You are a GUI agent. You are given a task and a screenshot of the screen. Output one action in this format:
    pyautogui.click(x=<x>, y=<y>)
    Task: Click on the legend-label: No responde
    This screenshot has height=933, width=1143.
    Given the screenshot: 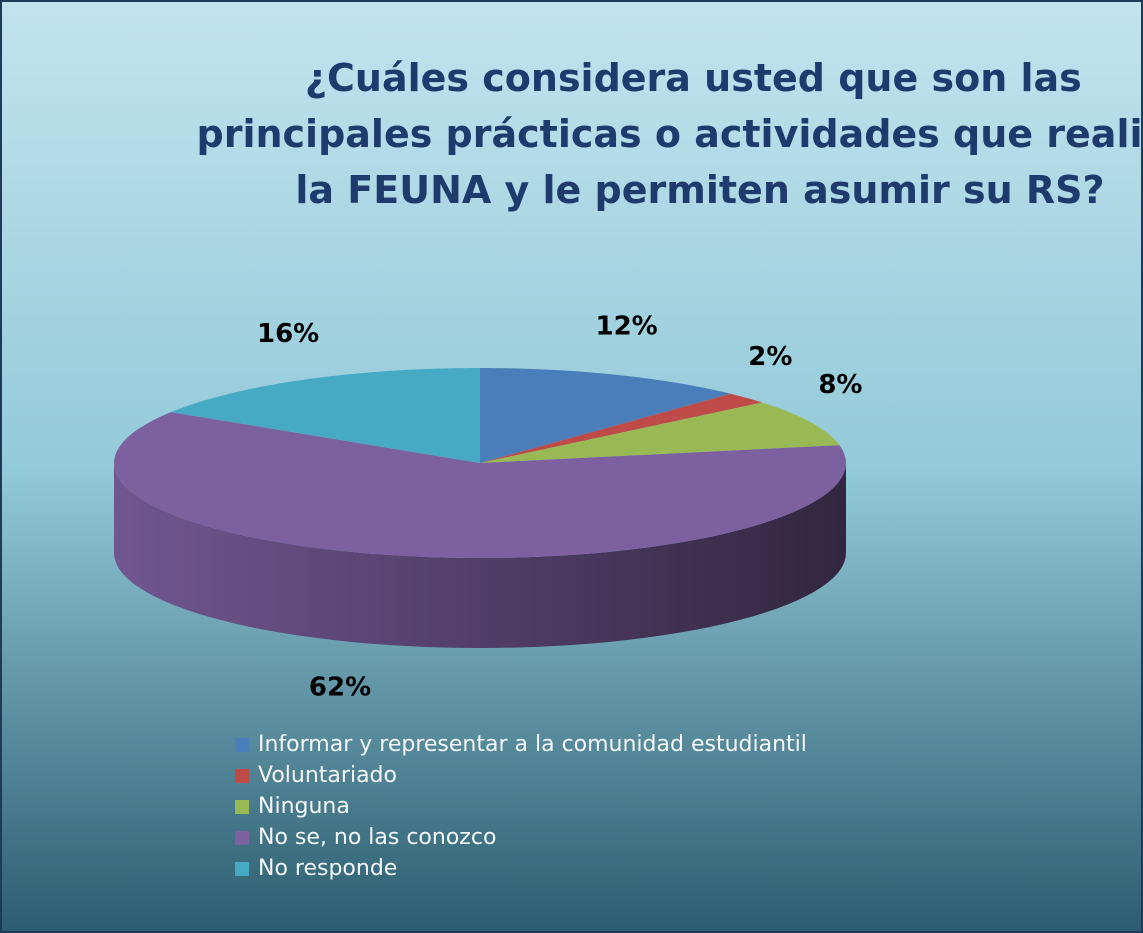 What is the action you would take?
    pyautogui.click(x=327, y=868)
    